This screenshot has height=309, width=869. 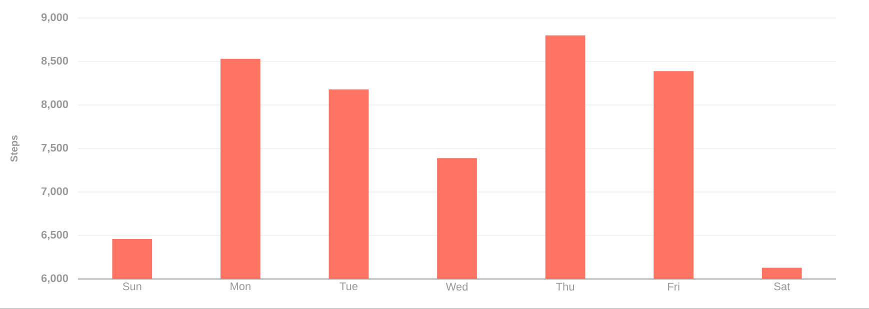 What do you see at coordinates (54, 279) in the screenshot?
I see `y-tick-label: 6,000` at bounding box center [54, 279].